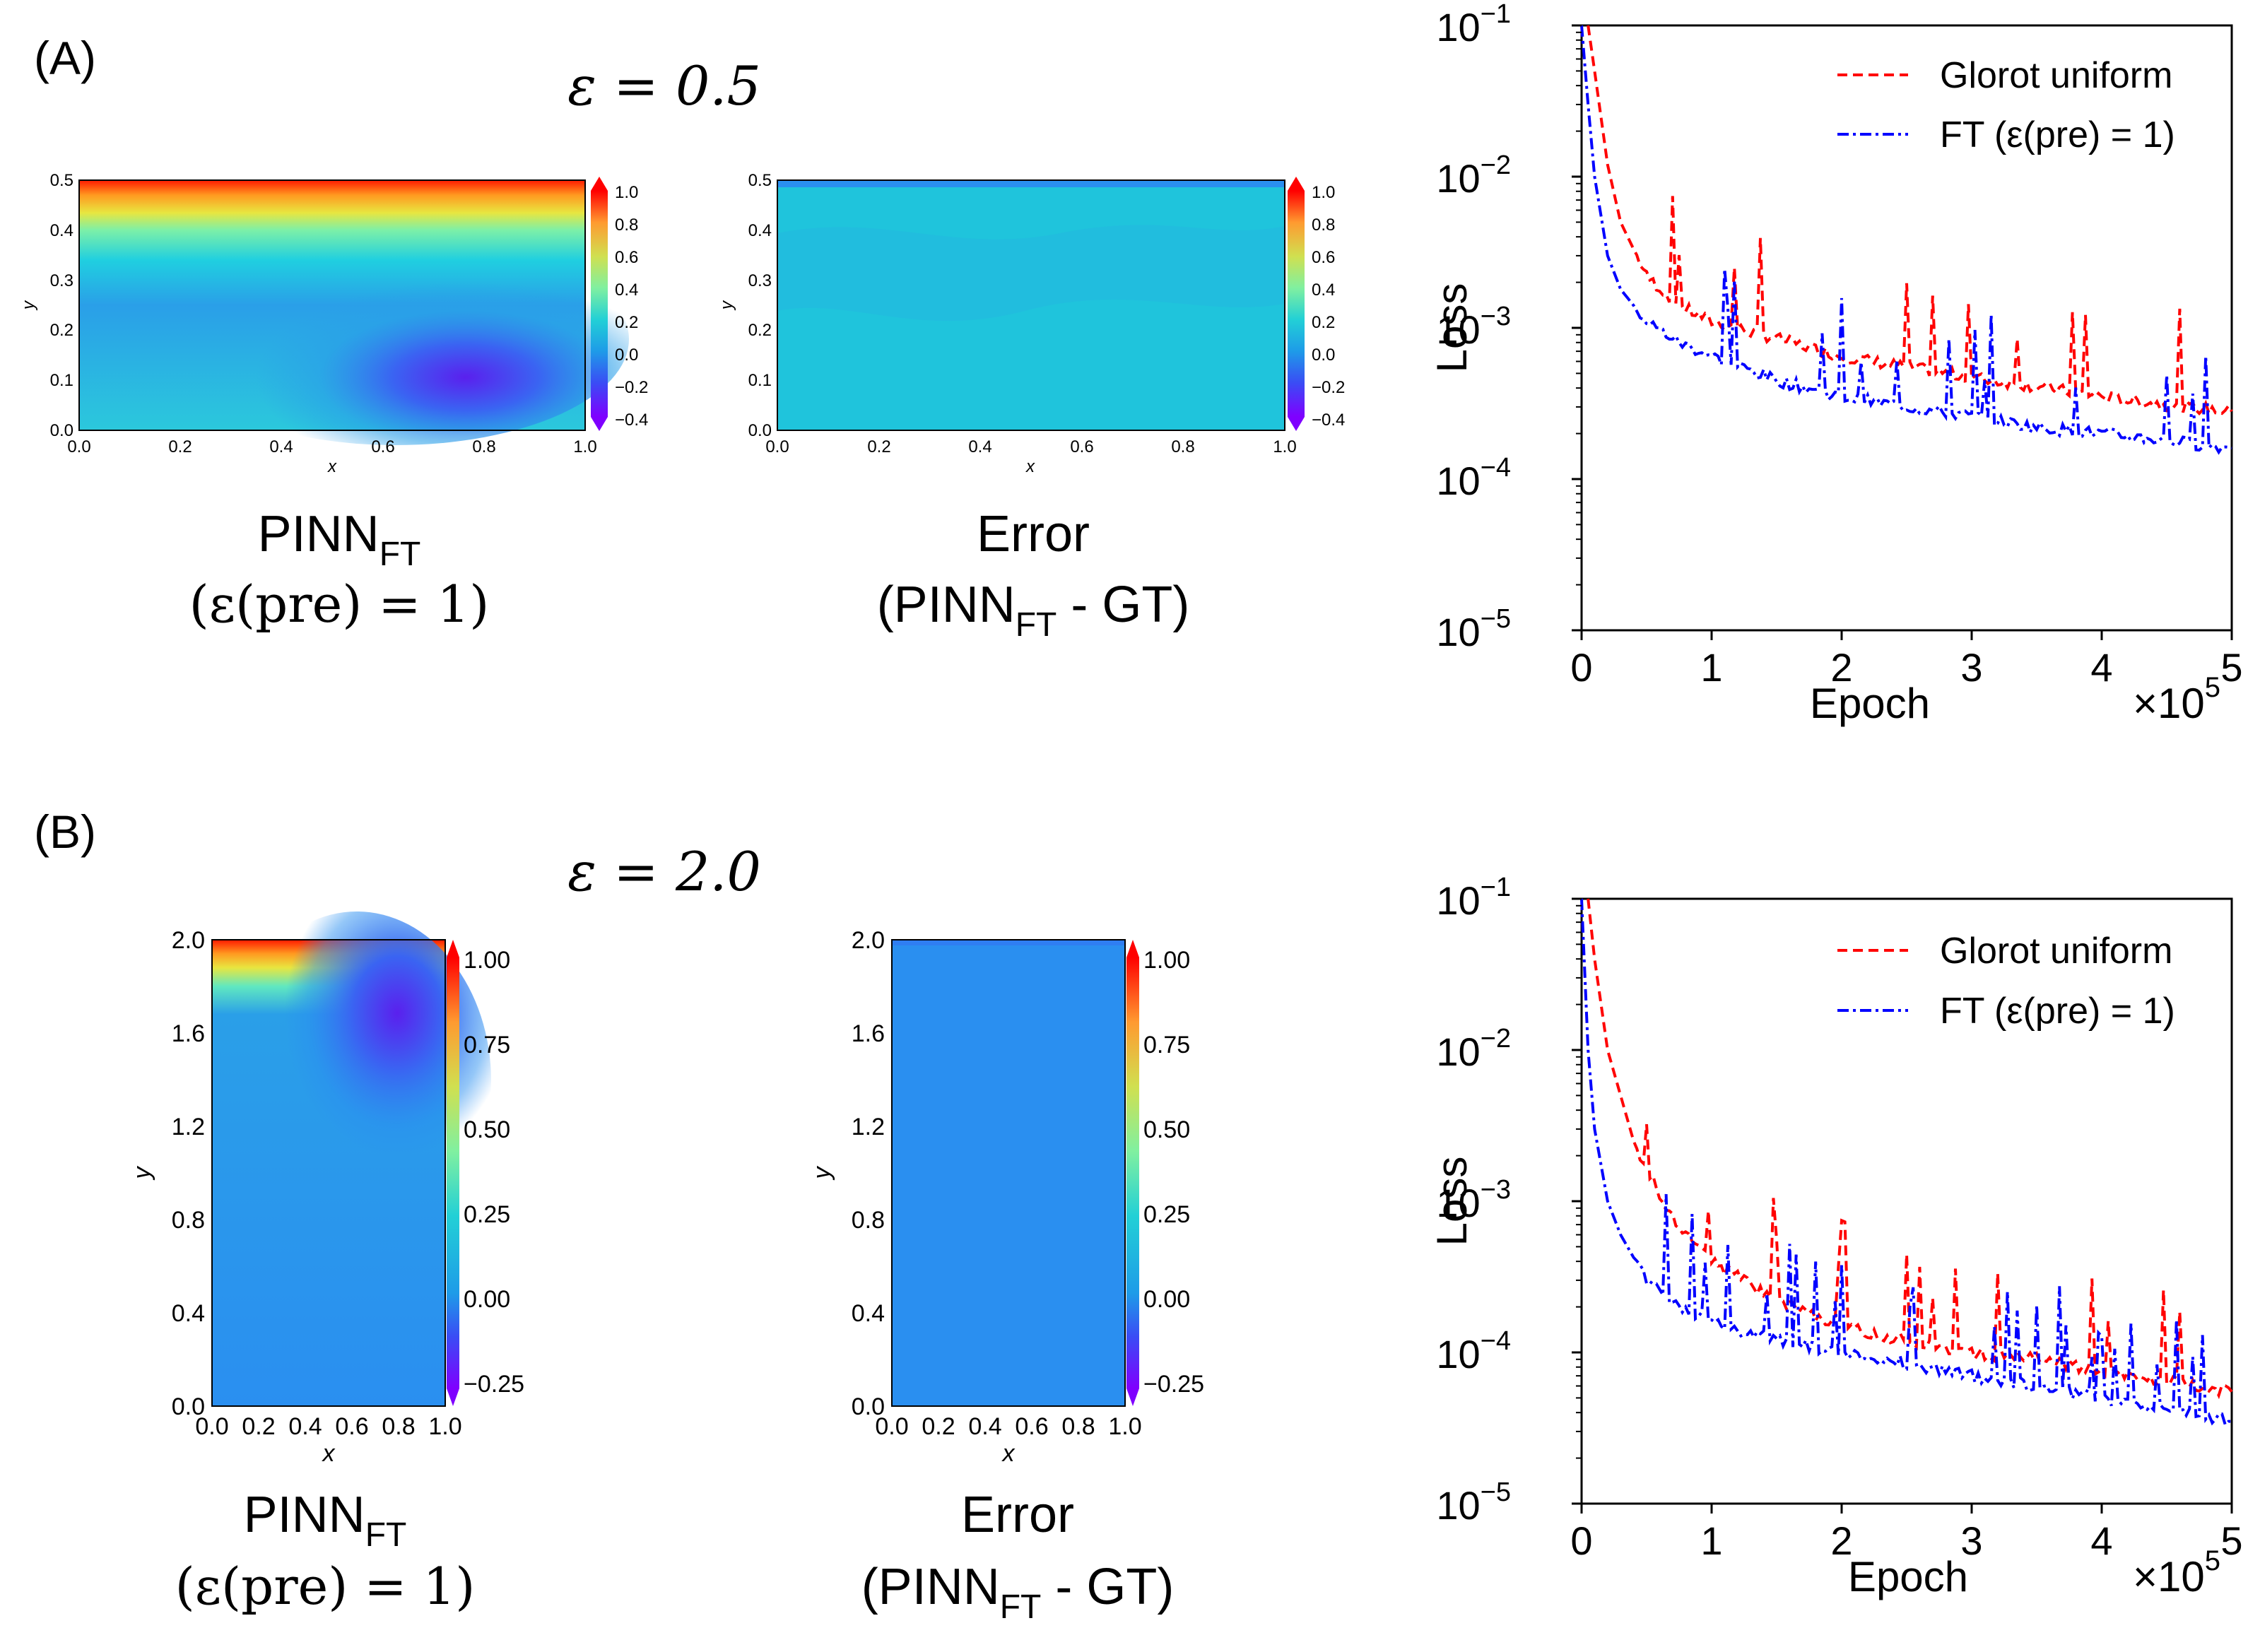 This screenshot has width=2248, height=1652. I want to click on y-tick-label: 10⁻¹, so click(1473, 24).